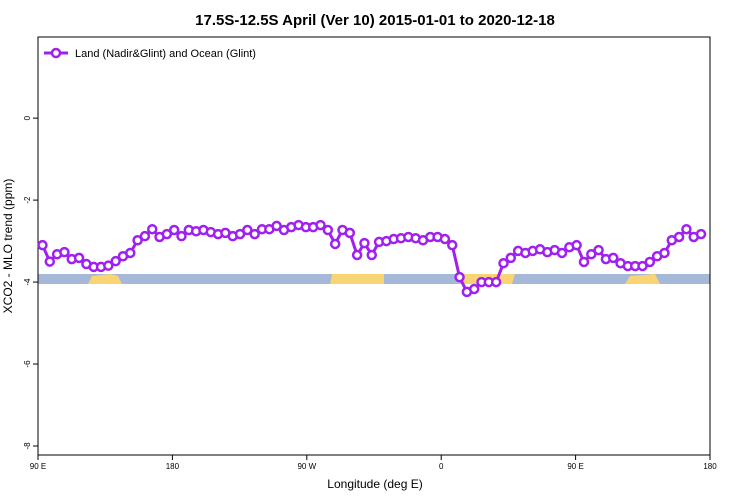 The width and height of the screenshot is (750, 500). I want to click on land-ocean-strip, so click(374, 279).